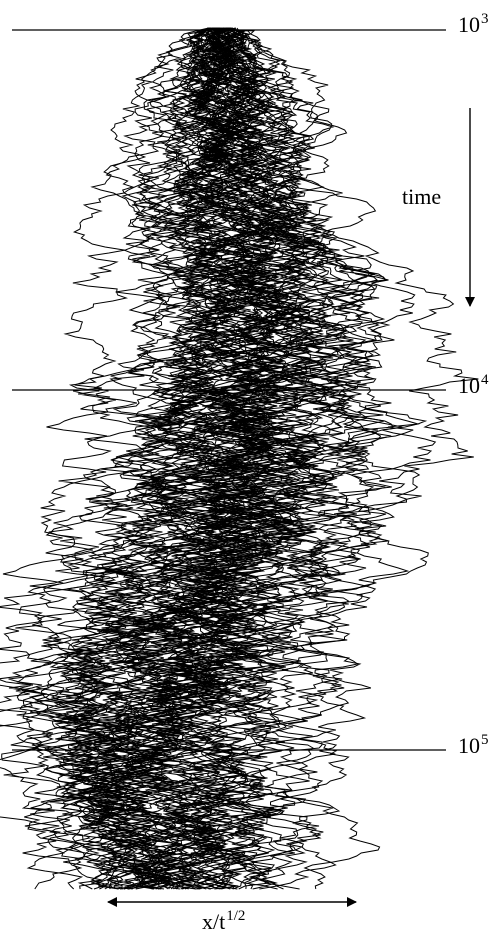 This screenshot has height=935, width=504. I want to click on time-label: time, so click(422, 196).